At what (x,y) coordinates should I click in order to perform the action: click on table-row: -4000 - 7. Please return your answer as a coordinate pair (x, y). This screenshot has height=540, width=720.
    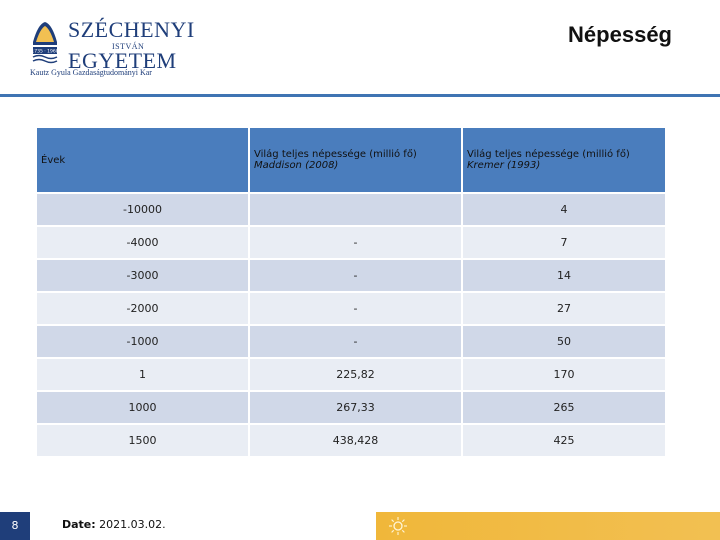
    Looking at the image, I should click on (351, 242).